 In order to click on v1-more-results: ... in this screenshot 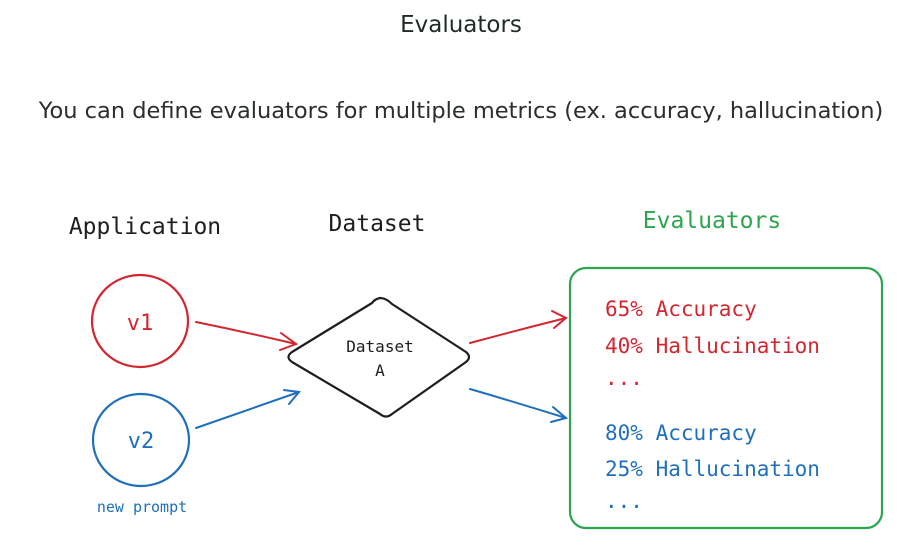, I will do `click(624, 378)`.